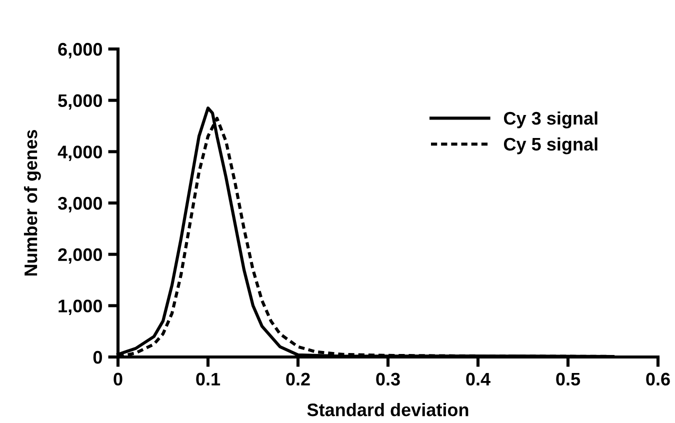  Describe the element at coordinates (80, 256) in the screenshot. I see `y-tick-label: 2,000` at that location.